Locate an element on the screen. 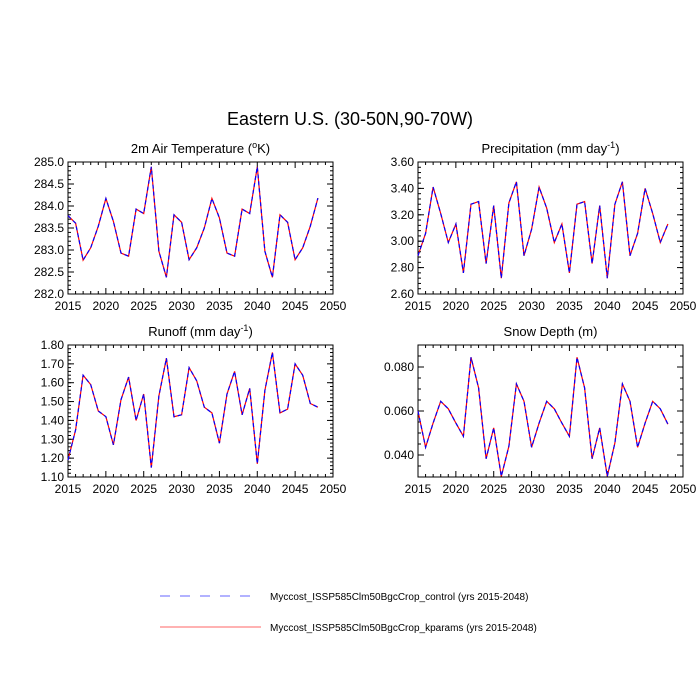  y-tick-label: 3.20 is located at coordinates (403, 215).